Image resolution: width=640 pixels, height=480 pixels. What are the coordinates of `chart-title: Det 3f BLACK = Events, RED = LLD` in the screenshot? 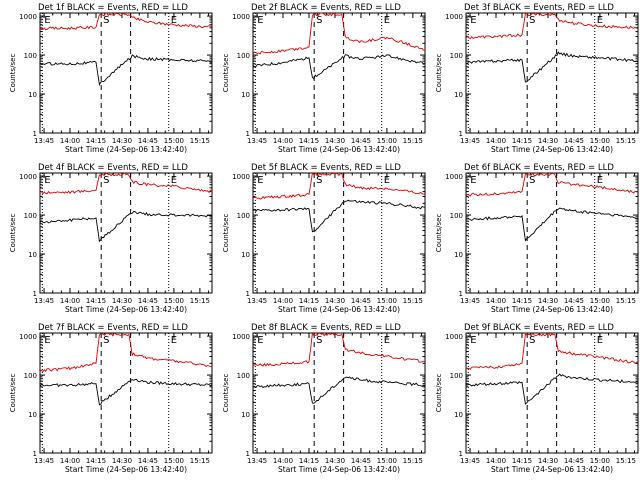 It's located at (539, 8).